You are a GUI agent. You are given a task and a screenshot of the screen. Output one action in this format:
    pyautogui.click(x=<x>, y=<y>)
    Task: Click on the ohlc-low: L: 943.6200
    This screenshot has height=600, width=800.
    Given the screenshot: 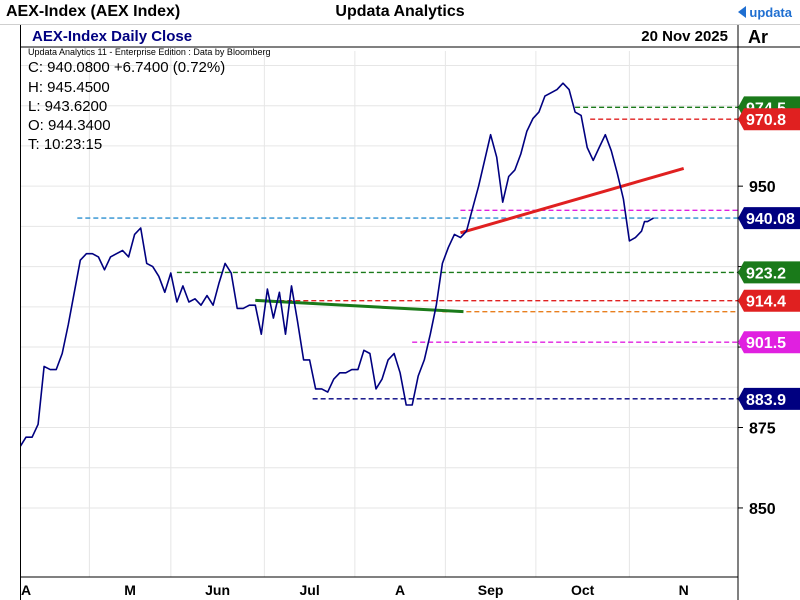 What is the action you would take?
    pyautogui.click(x=67, y=106)
    